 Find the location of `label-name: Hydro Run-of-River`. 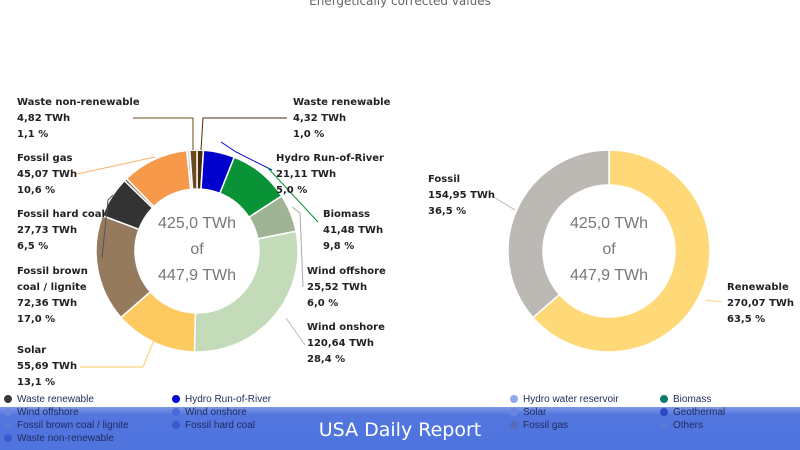

label-name: Hydro Run-of-River is located at coordinates (330, 158).